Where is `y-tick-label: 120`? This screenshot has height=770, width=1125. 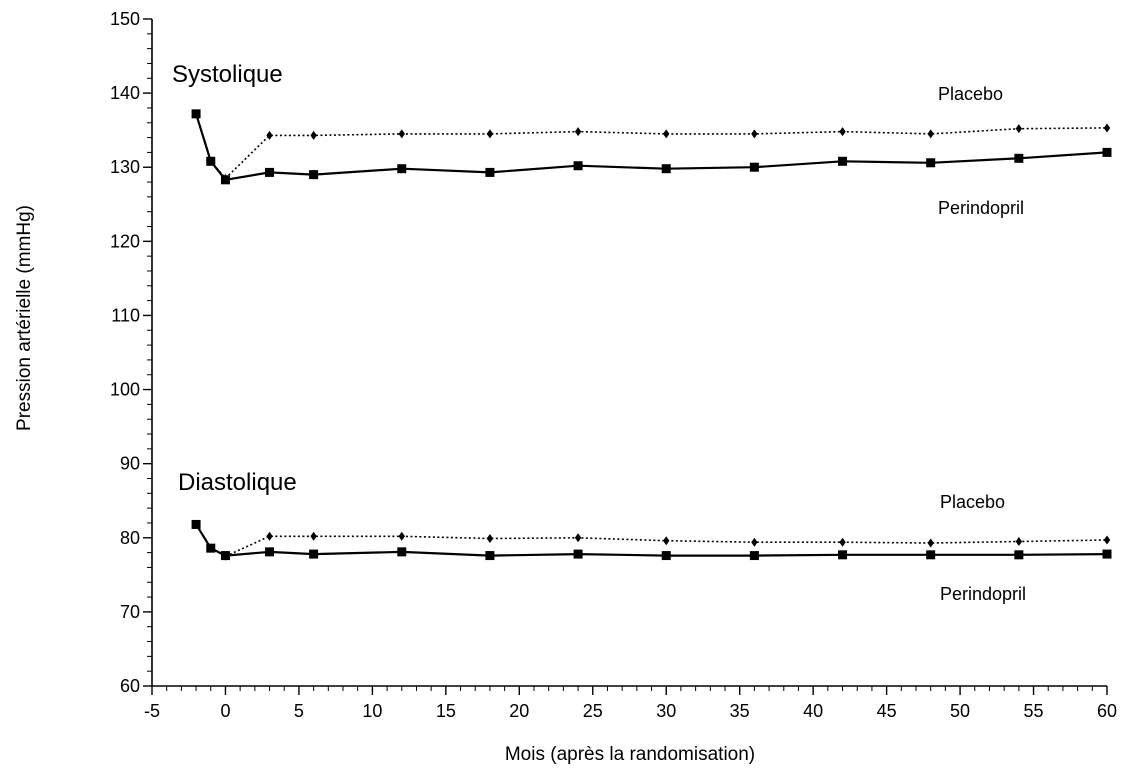
y-tick-label: 120 is located at coordinates (125, 241).